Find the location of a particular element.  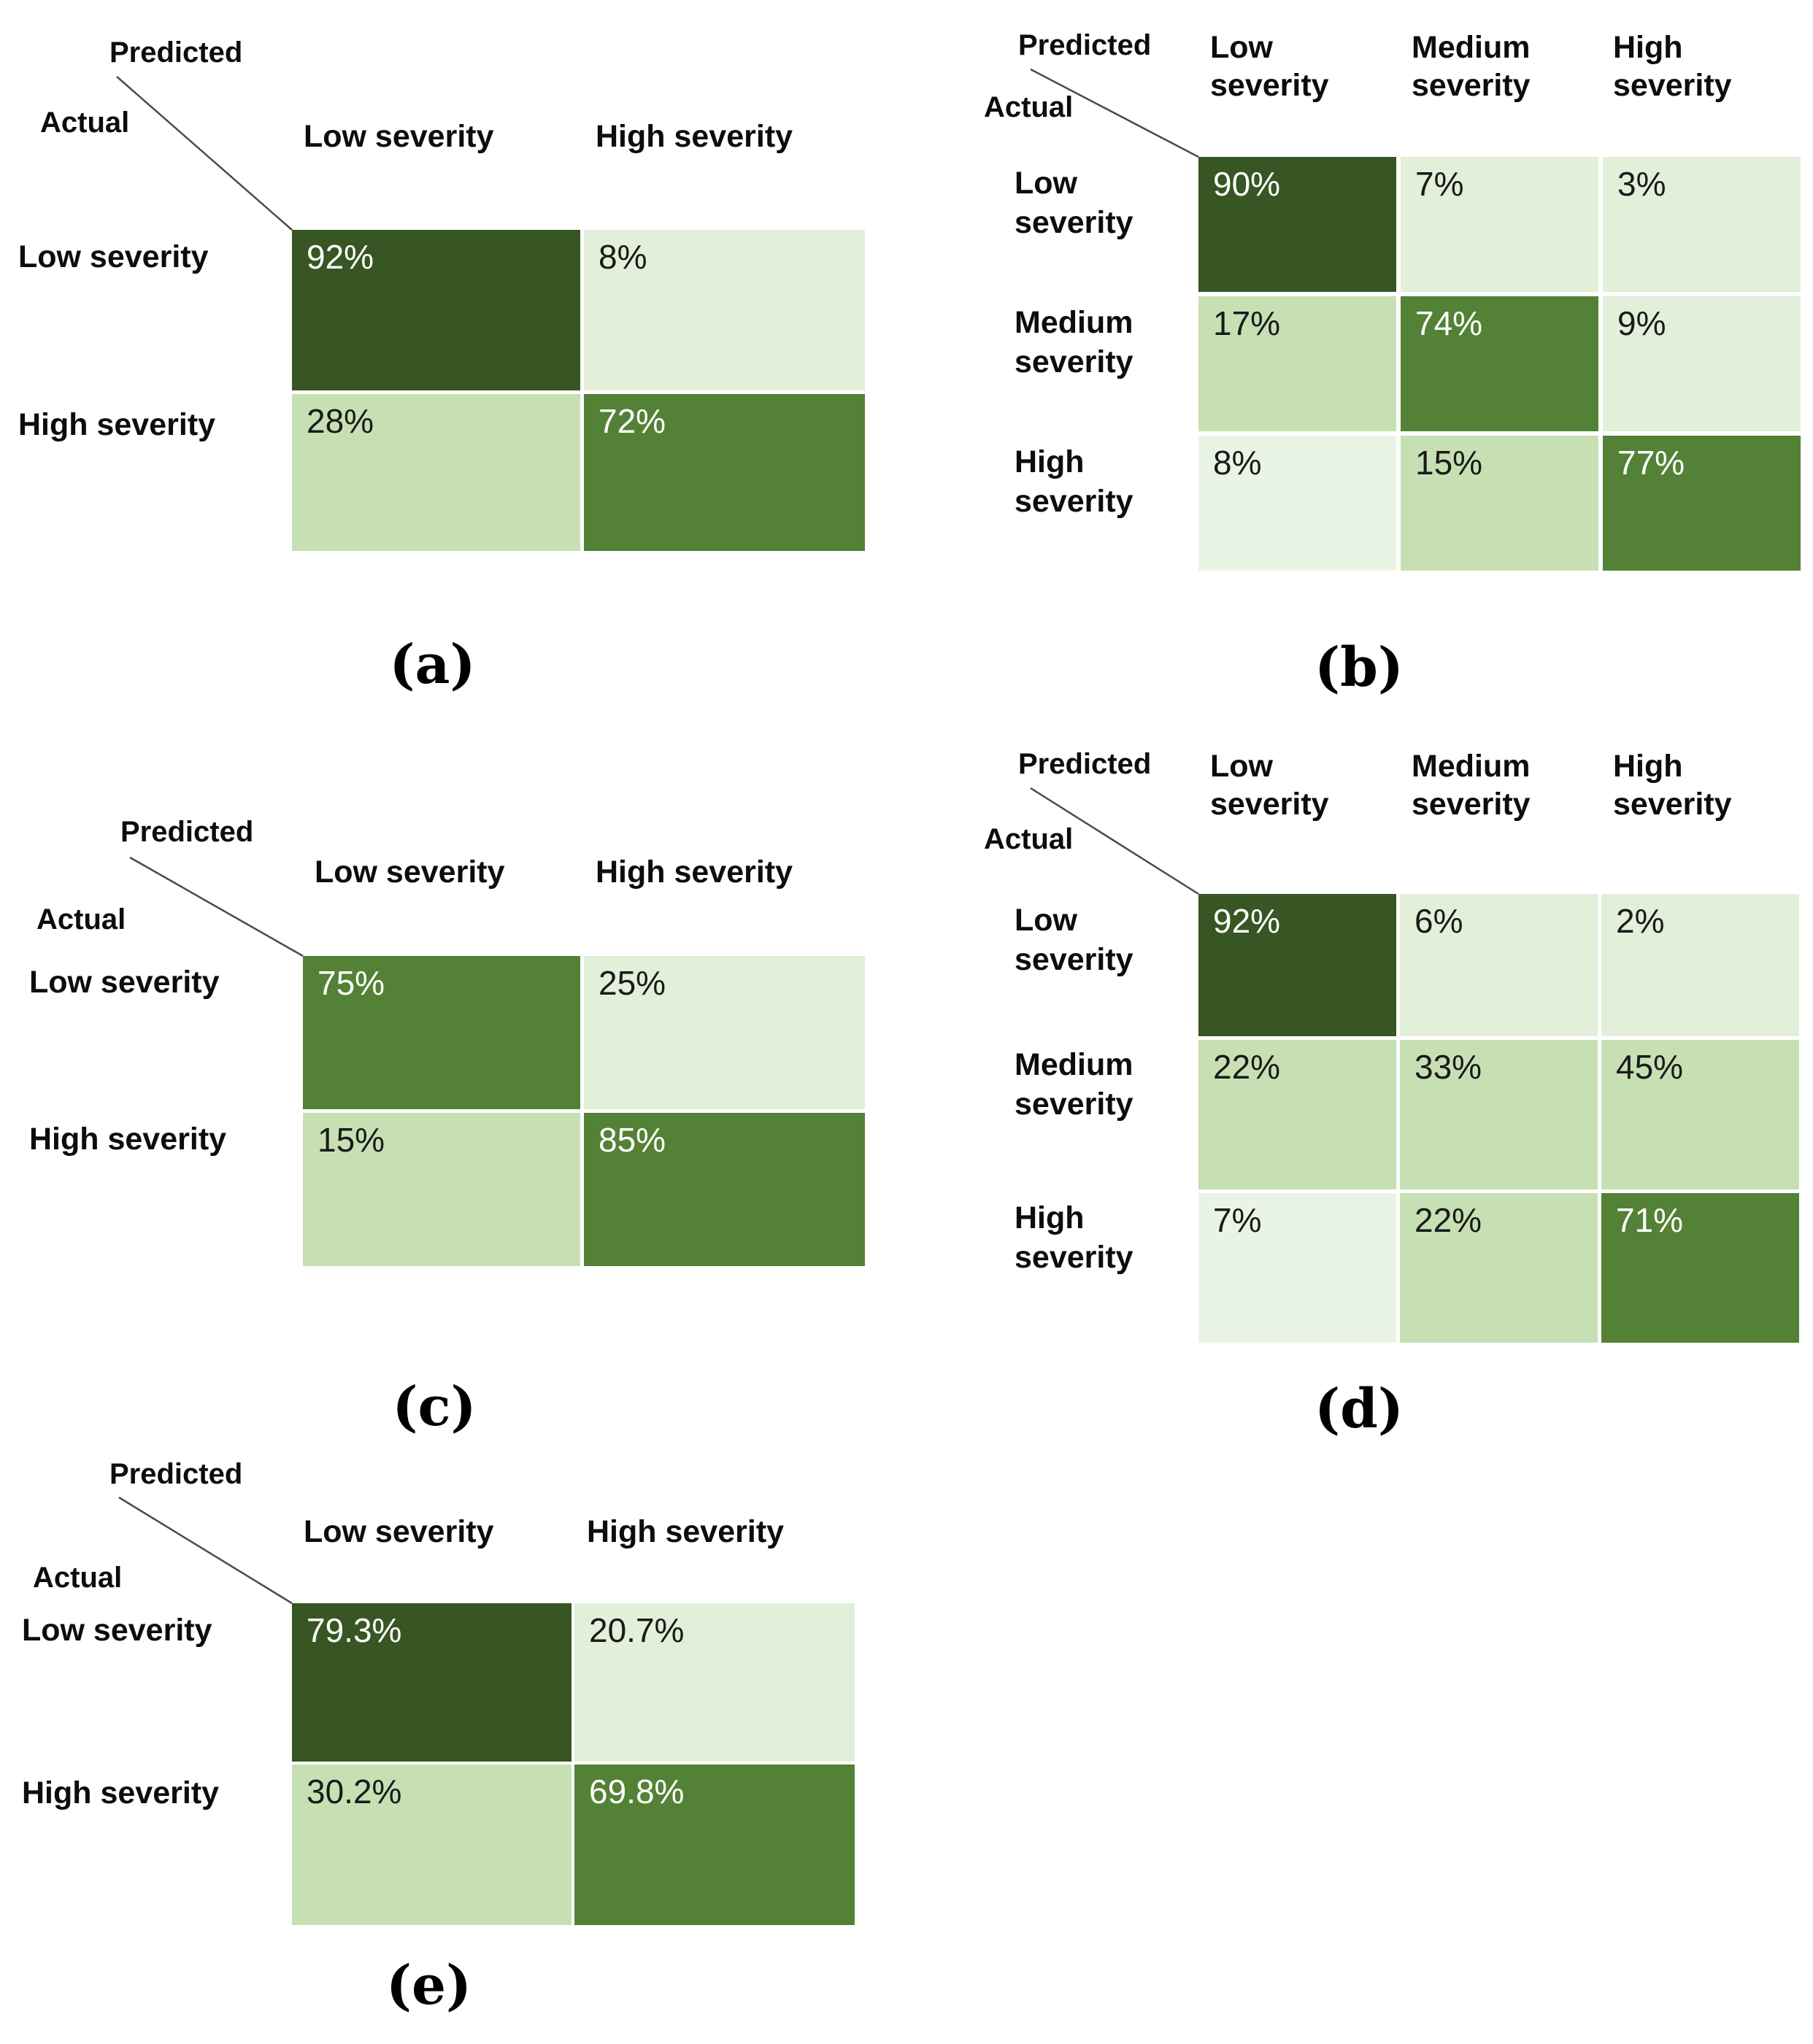

cell-value: 74% is located at coordinates (1449, 323).